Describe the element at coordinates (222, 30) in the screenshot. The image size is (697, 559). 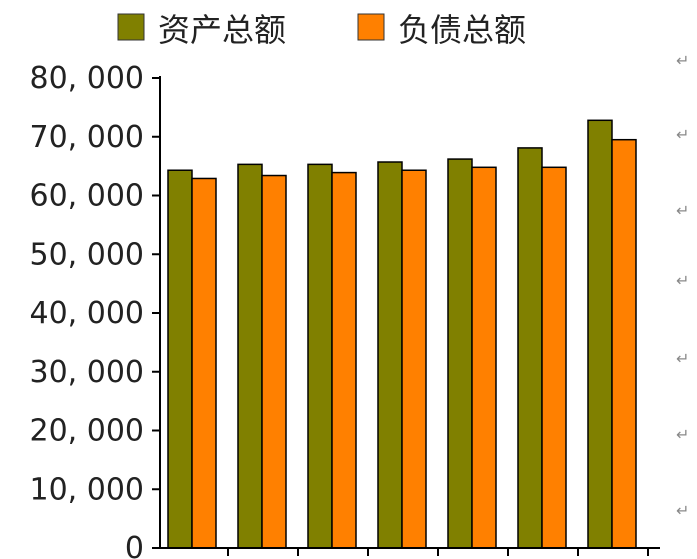
I see `legend-label-assets: 资产总额` at that location.